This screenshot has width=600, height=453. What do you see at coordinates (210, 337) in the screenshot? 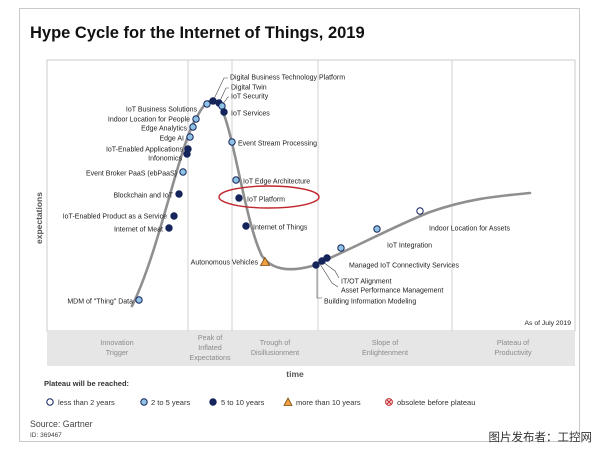
I see `phase-peak-l1: Peak of` at bounding box center [210, 337].